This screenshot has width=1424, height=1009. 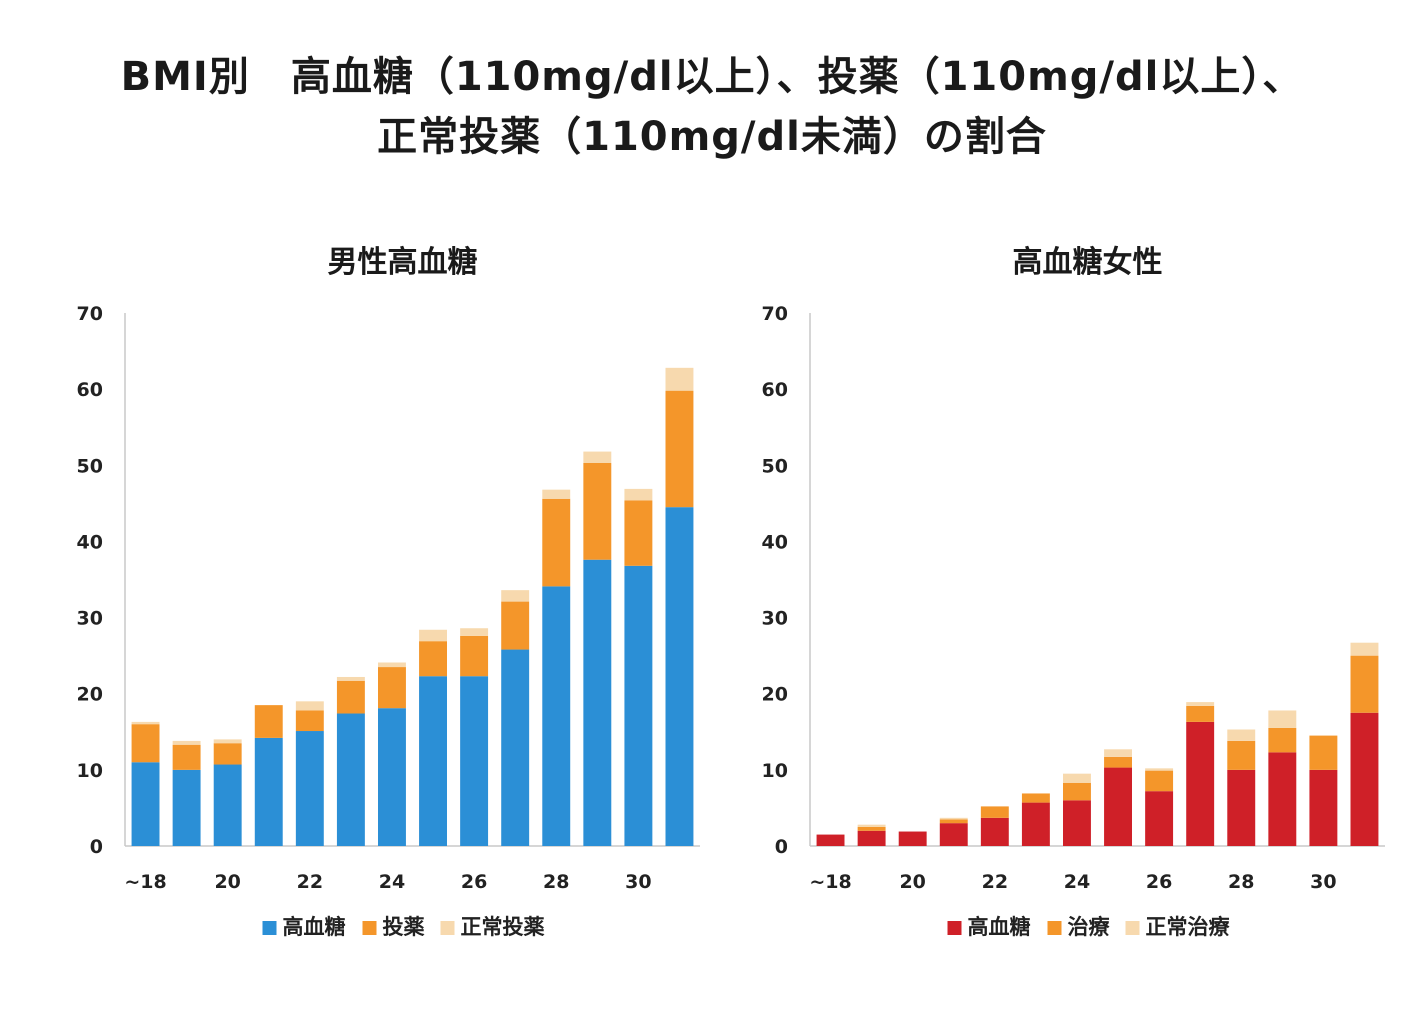 What do you see at coordinates (90, 390) in the screenshot?
I see `male-y-tick-label: 60` at bounding box center [90, 390].